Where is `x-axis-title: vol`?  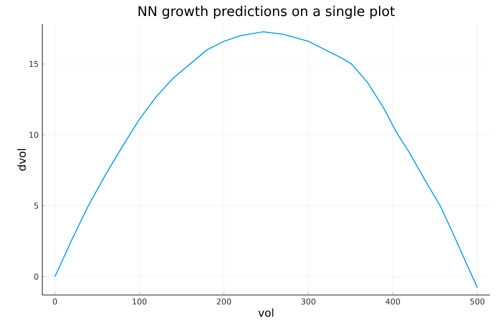 x-axis-title: vol is located at coordinates (266, 312).